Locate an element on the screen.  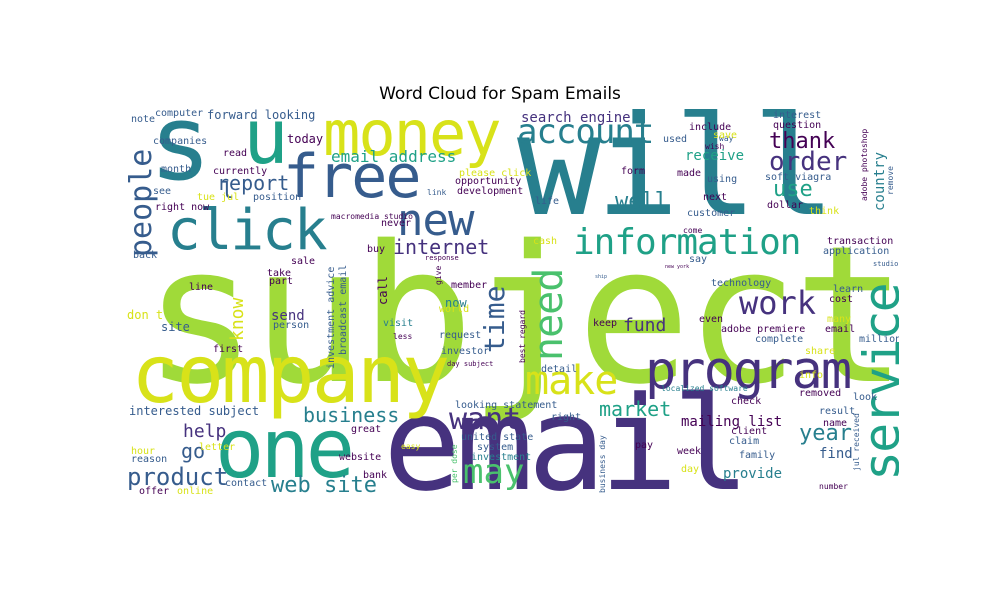
word-today: today is located at coordinates (305, 139).